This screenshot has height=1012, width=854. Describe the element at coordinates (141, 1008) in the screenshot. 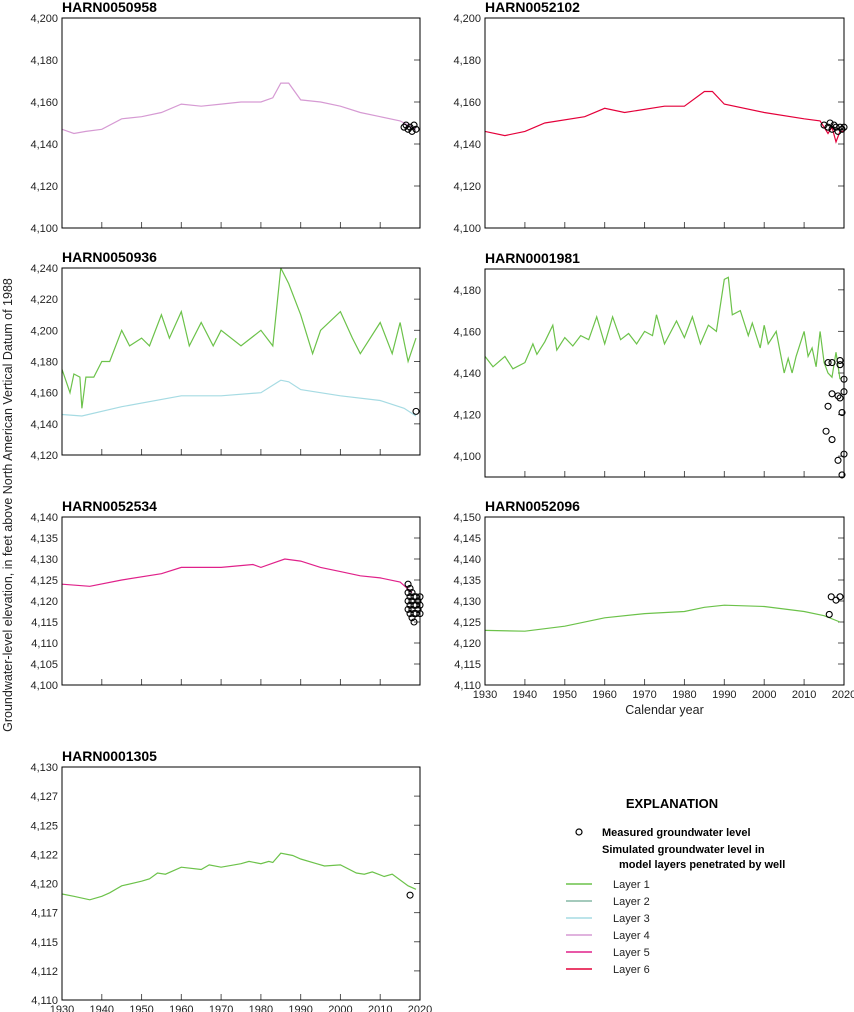

I see `x-tick-label: 1950` at that location.